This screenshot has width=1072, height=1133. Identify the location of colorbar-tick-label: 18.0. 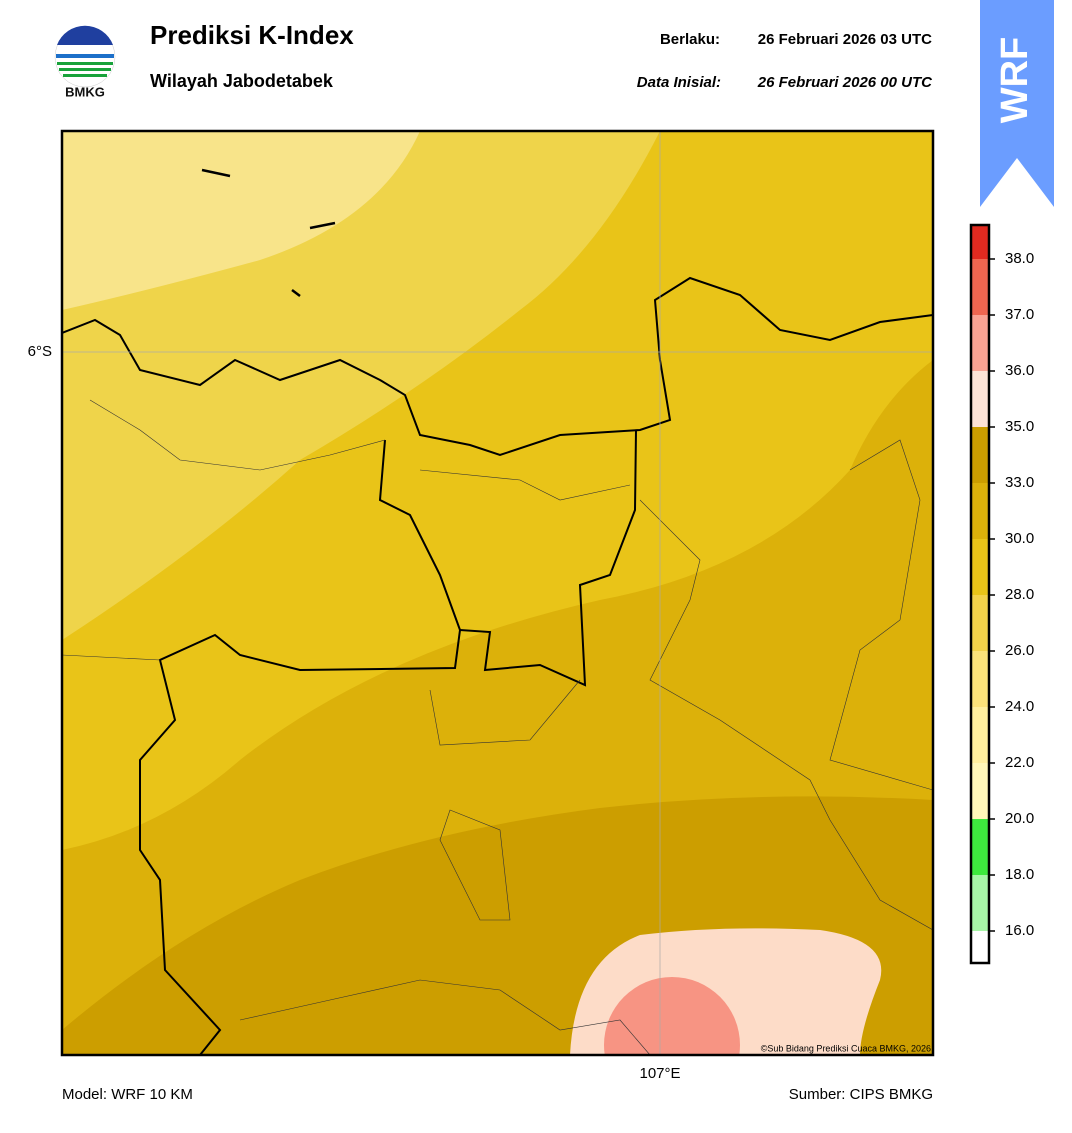
(1019, 874).